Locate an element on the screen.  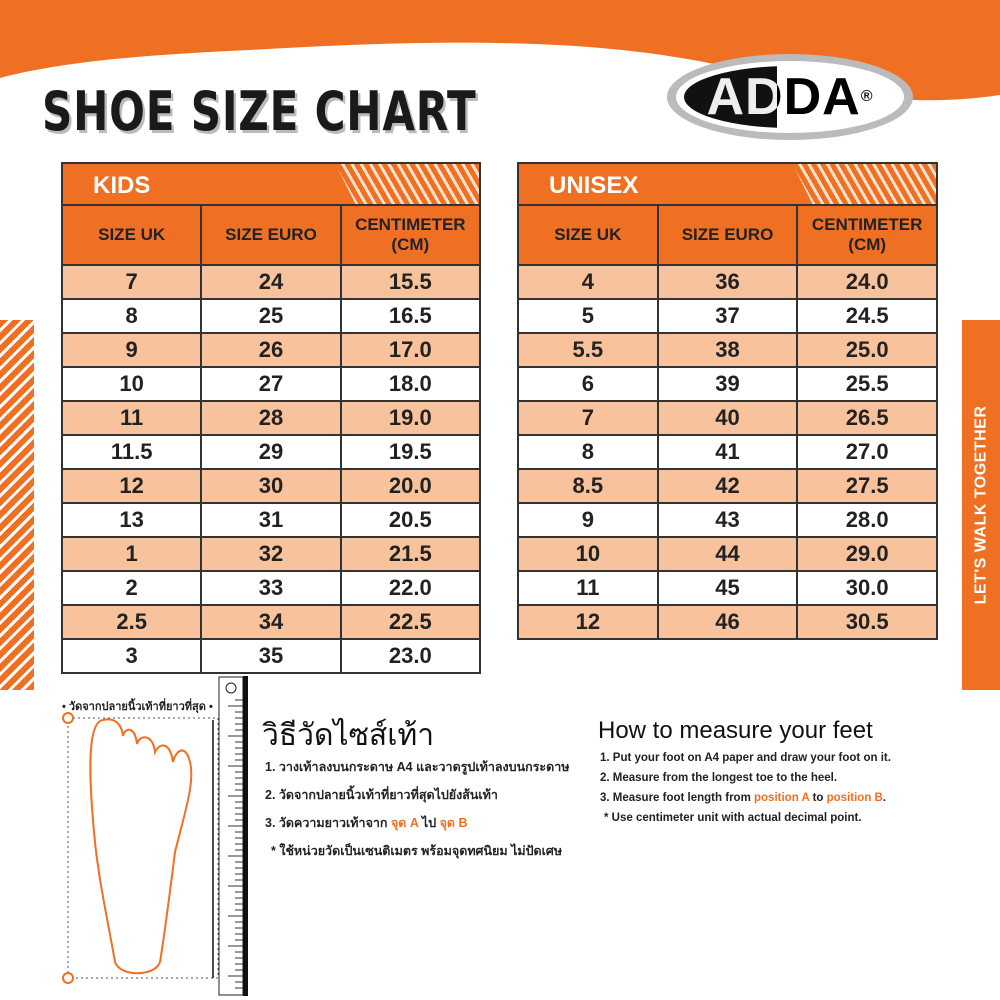
table-row: 11.5 29 19.5 is located at coordinates (271, 453).